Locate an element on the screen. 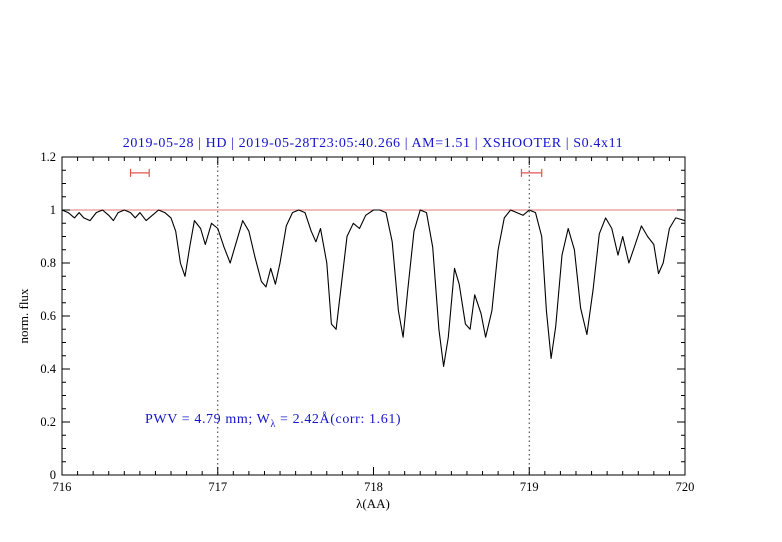  y-tick-label: 1.2 is located at coordinates (48, 157).